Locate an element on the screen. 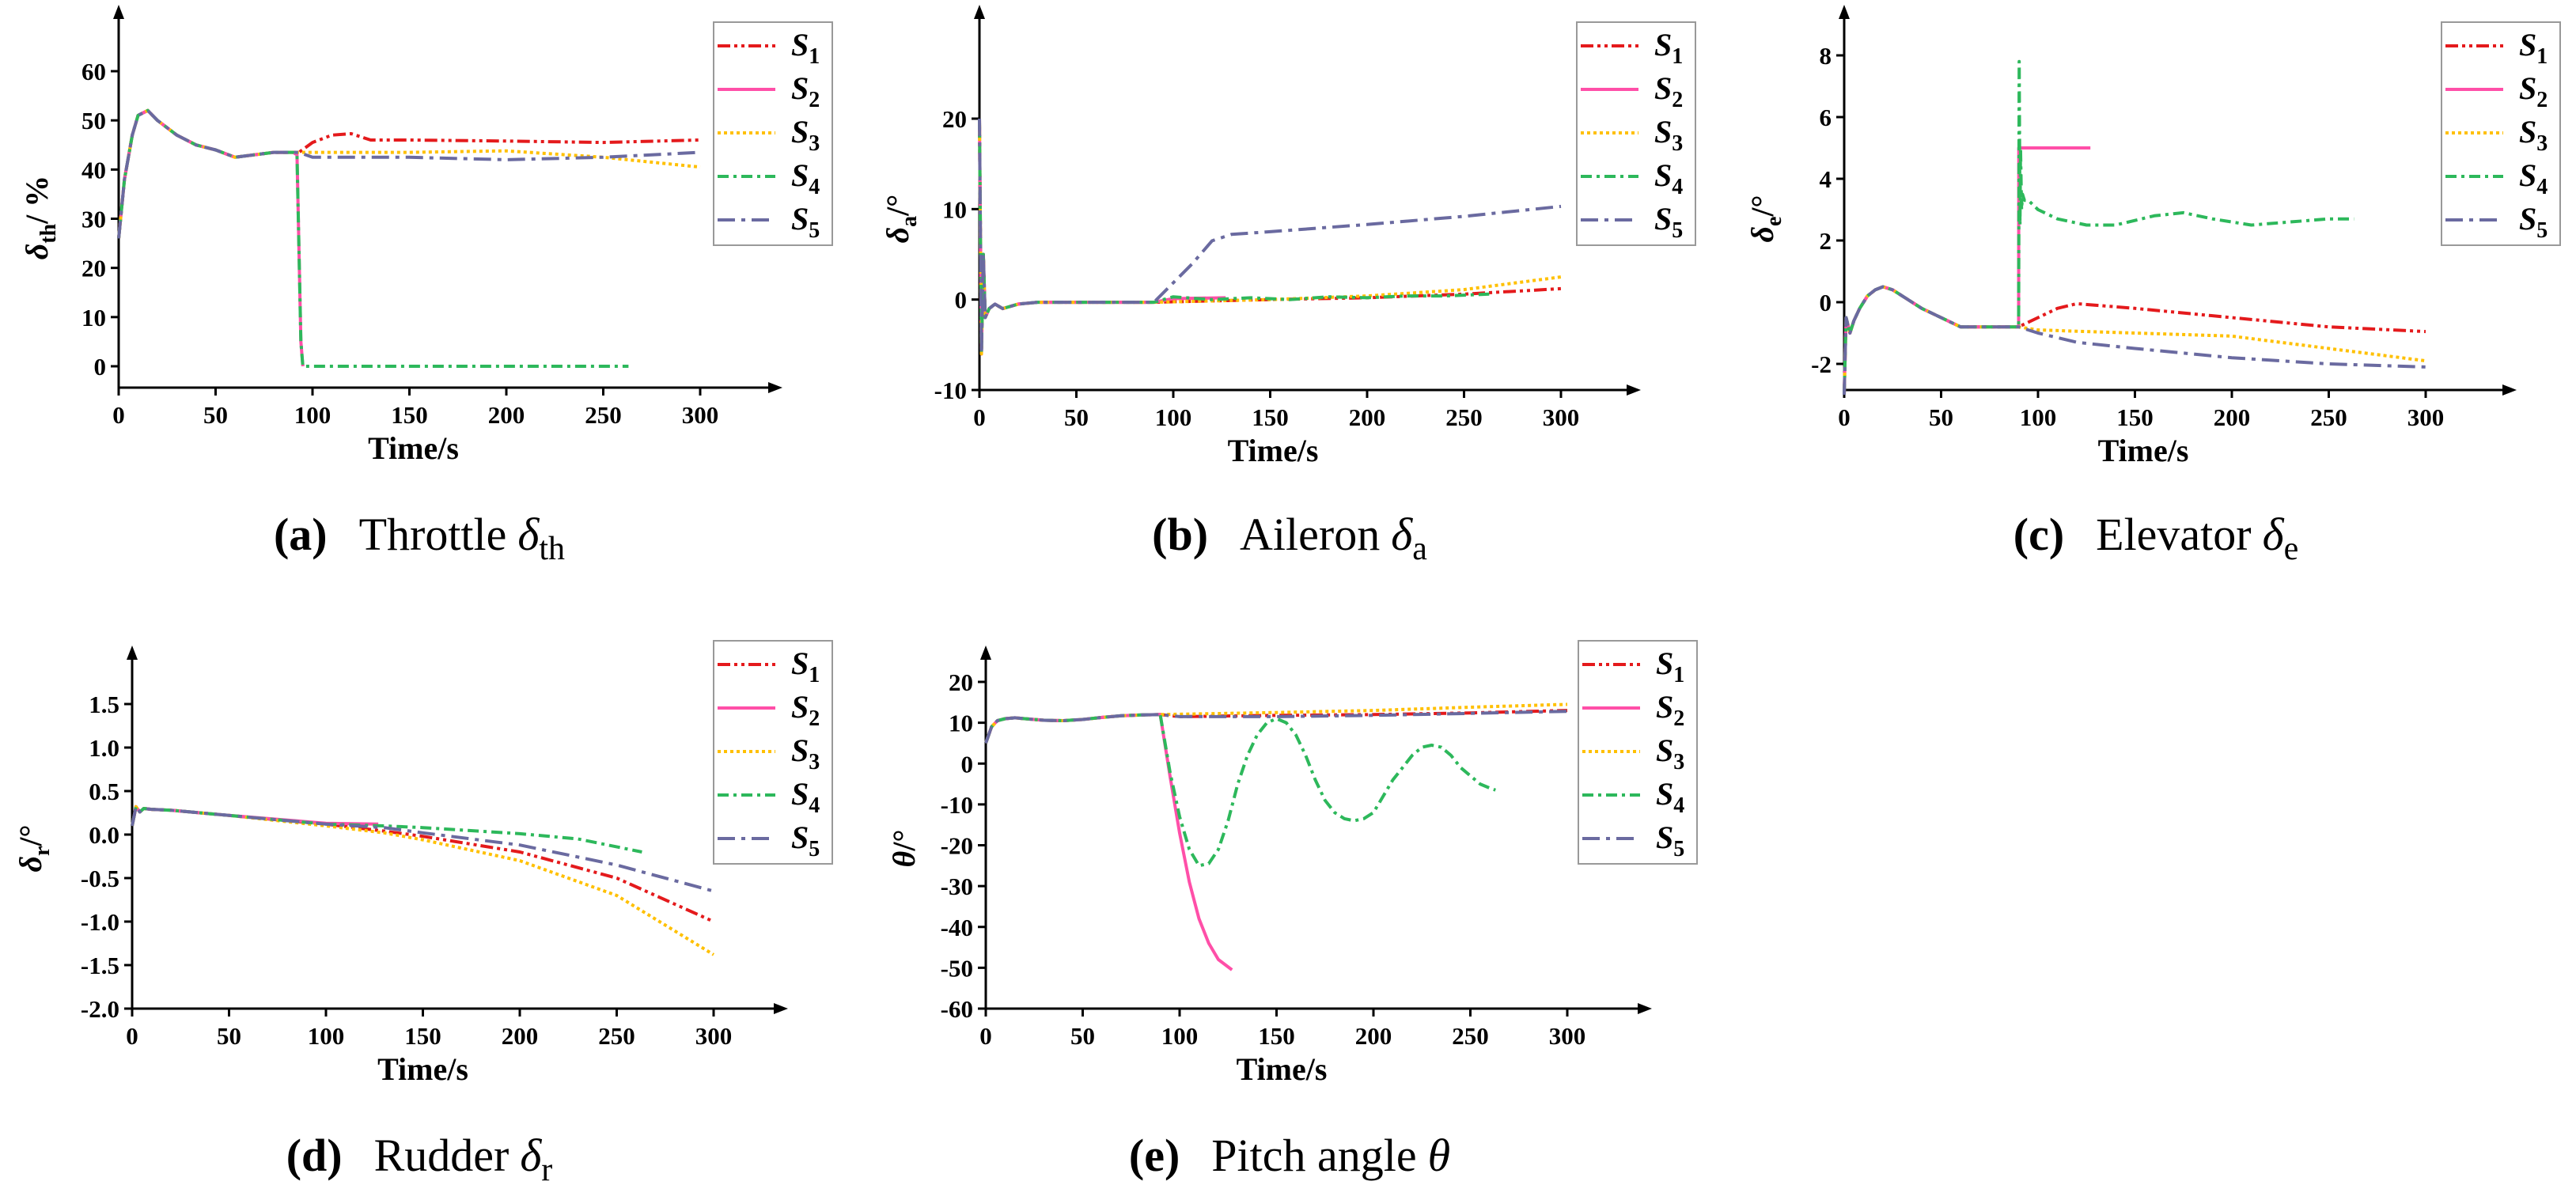 The width and height of the screenshot is (2576, 1204). y-tick-label: -50 is located at coordinates (957, 968).